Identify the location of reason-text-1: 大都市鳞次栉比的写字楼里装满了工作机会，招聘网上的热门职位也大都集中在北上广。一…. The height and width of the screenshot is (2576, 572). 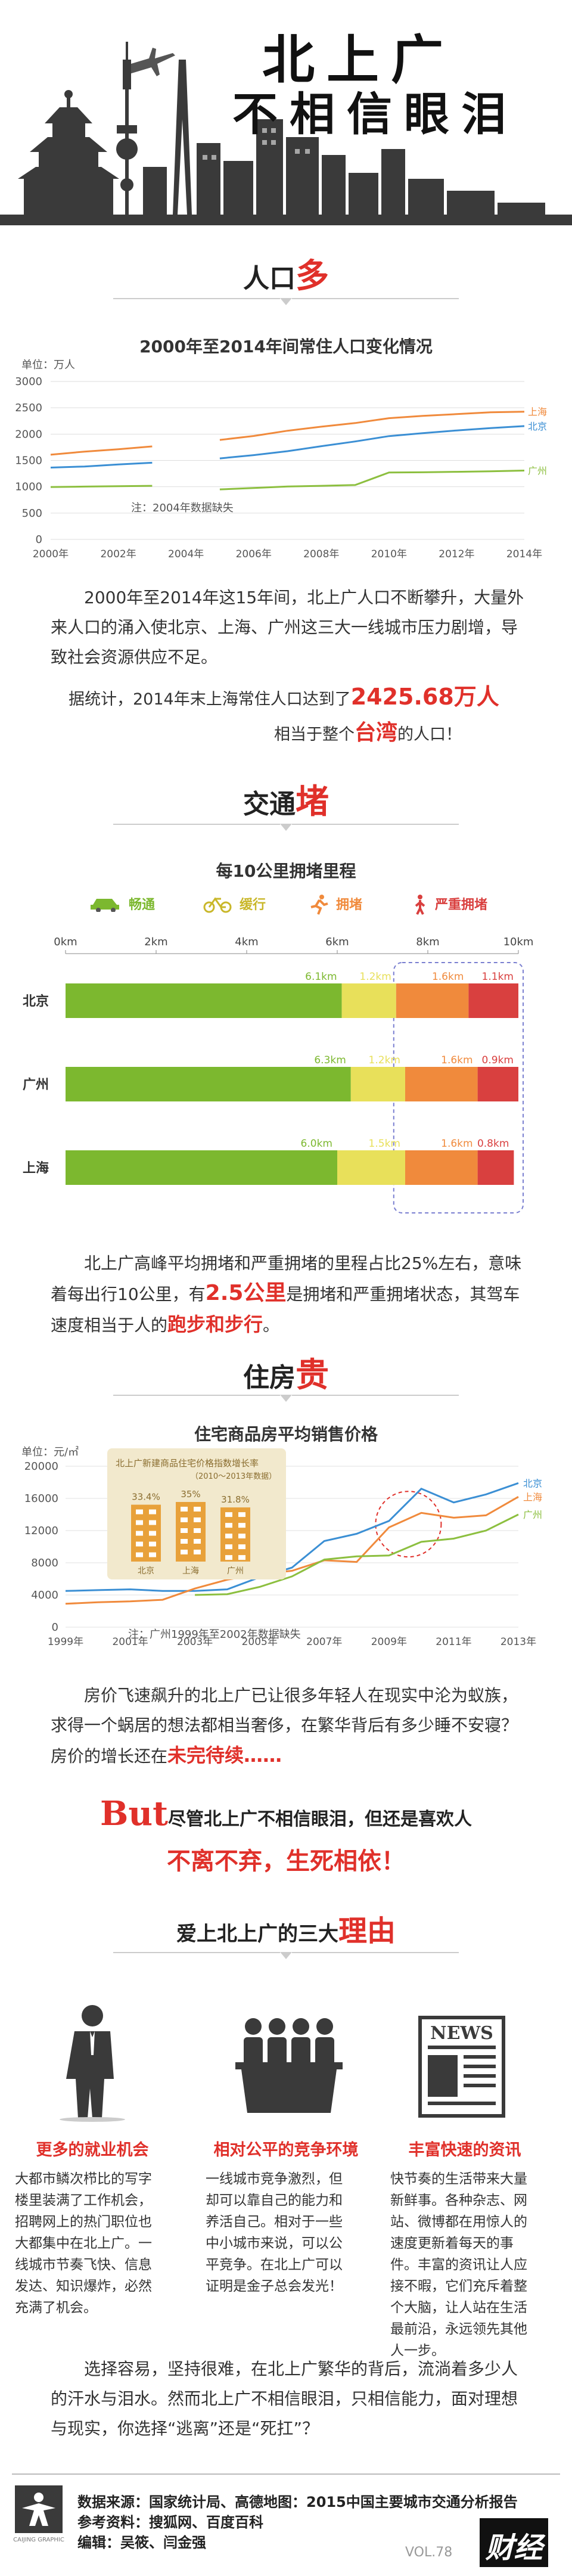
(83, 2243).